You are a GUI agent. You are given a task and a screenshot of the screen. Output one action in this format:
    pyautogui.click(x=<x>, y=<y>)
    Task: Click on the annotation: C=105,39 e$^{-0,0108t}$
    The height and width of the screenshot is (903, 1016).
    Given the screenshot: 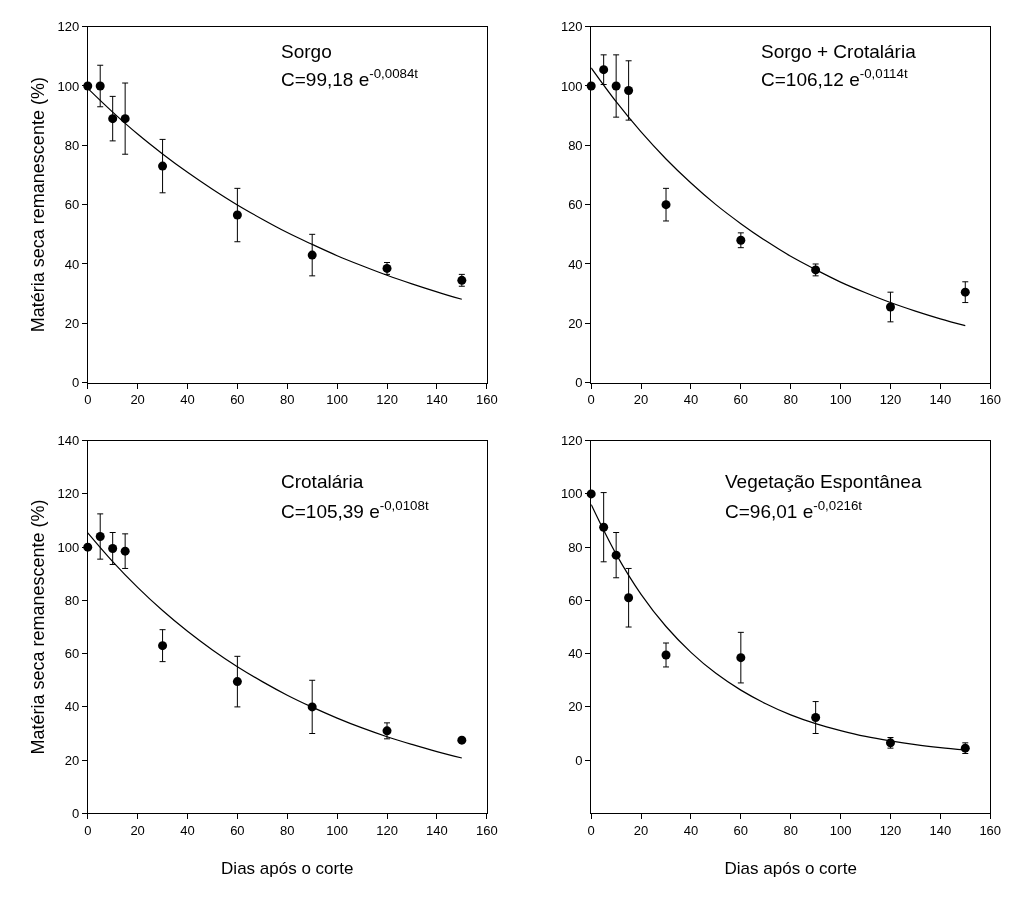 What is the action you would take?
    pyautogui.click(x=355, y=510)
    